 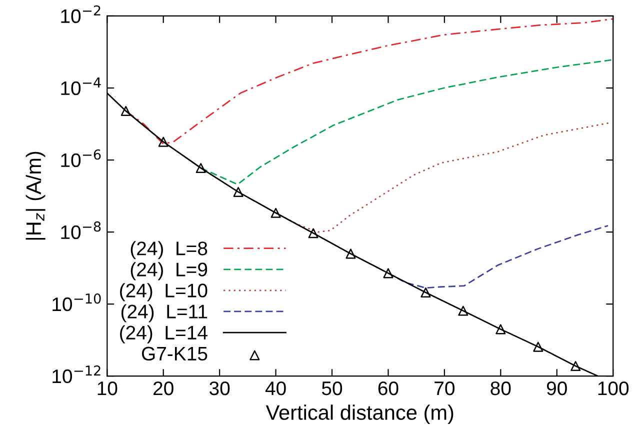 What do you see at coordinates (80, 14) in the screenshot?
I see `y-tick-label: 10$^{−2}$` at bounding box center [80, 14].